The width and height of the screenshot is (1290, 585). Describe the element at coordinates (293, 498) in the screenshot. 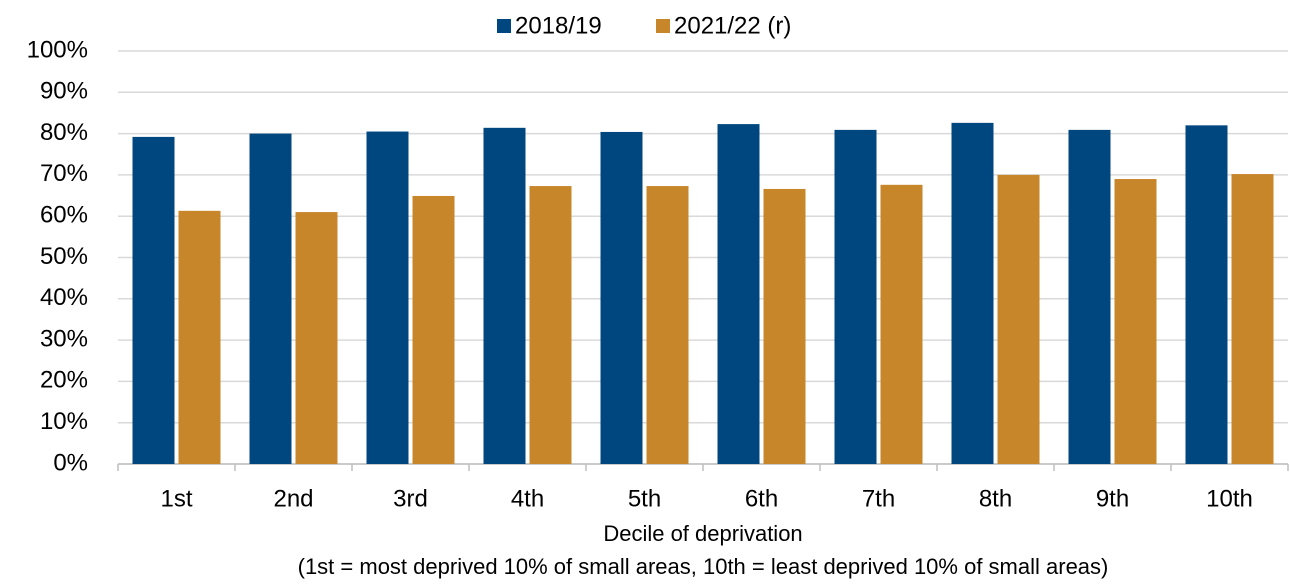

I see `x-tick-label: 2nd` at that location.